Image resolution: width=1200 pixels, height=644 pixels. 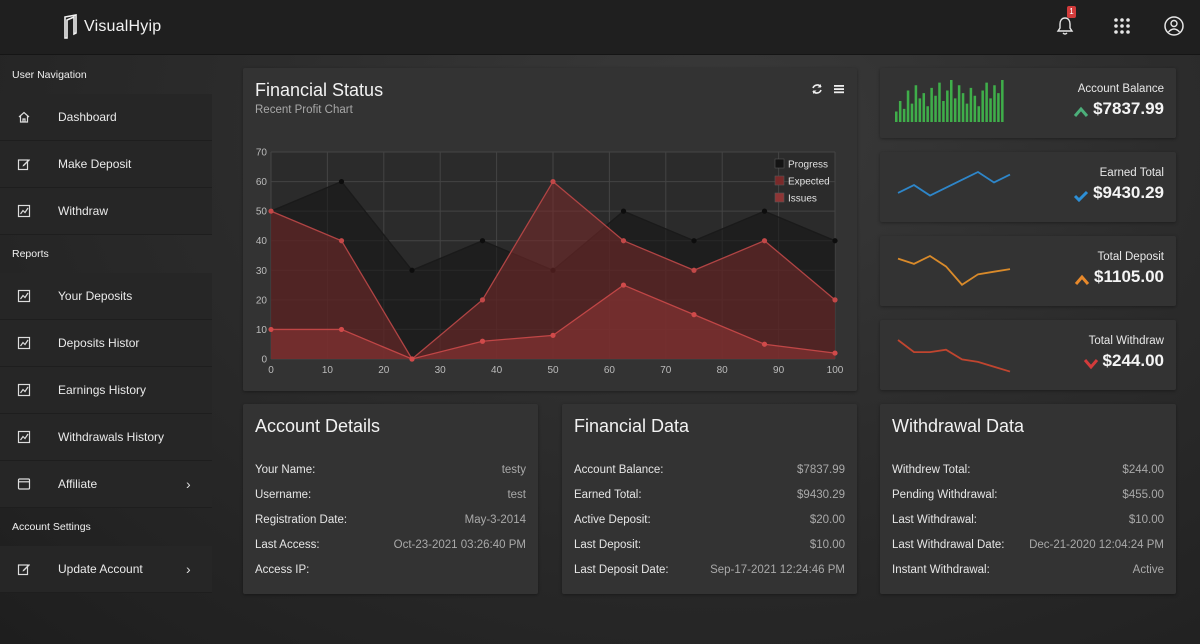 I want to click on sidebar-item-make-deposit: Make Deposit, so click(x=106, y=164).